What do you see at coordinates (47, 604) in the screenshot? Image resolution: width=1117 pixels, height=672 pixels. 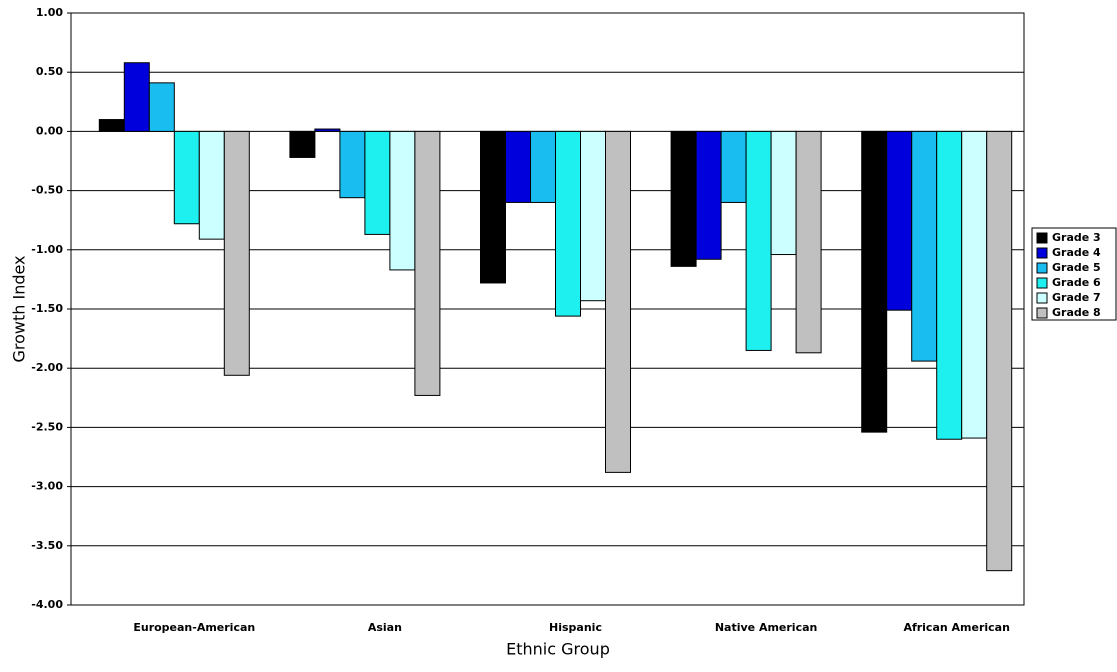 I see `y-tick-label: -4.00` at bounding box center [47, 604].